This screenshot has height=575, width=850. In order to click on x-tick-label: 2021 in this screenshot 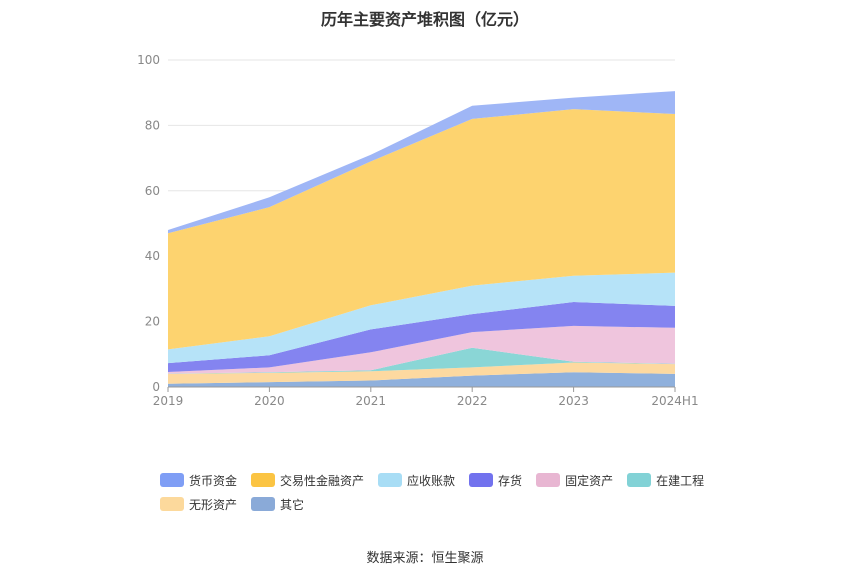, I will do `click(371, 401)`.